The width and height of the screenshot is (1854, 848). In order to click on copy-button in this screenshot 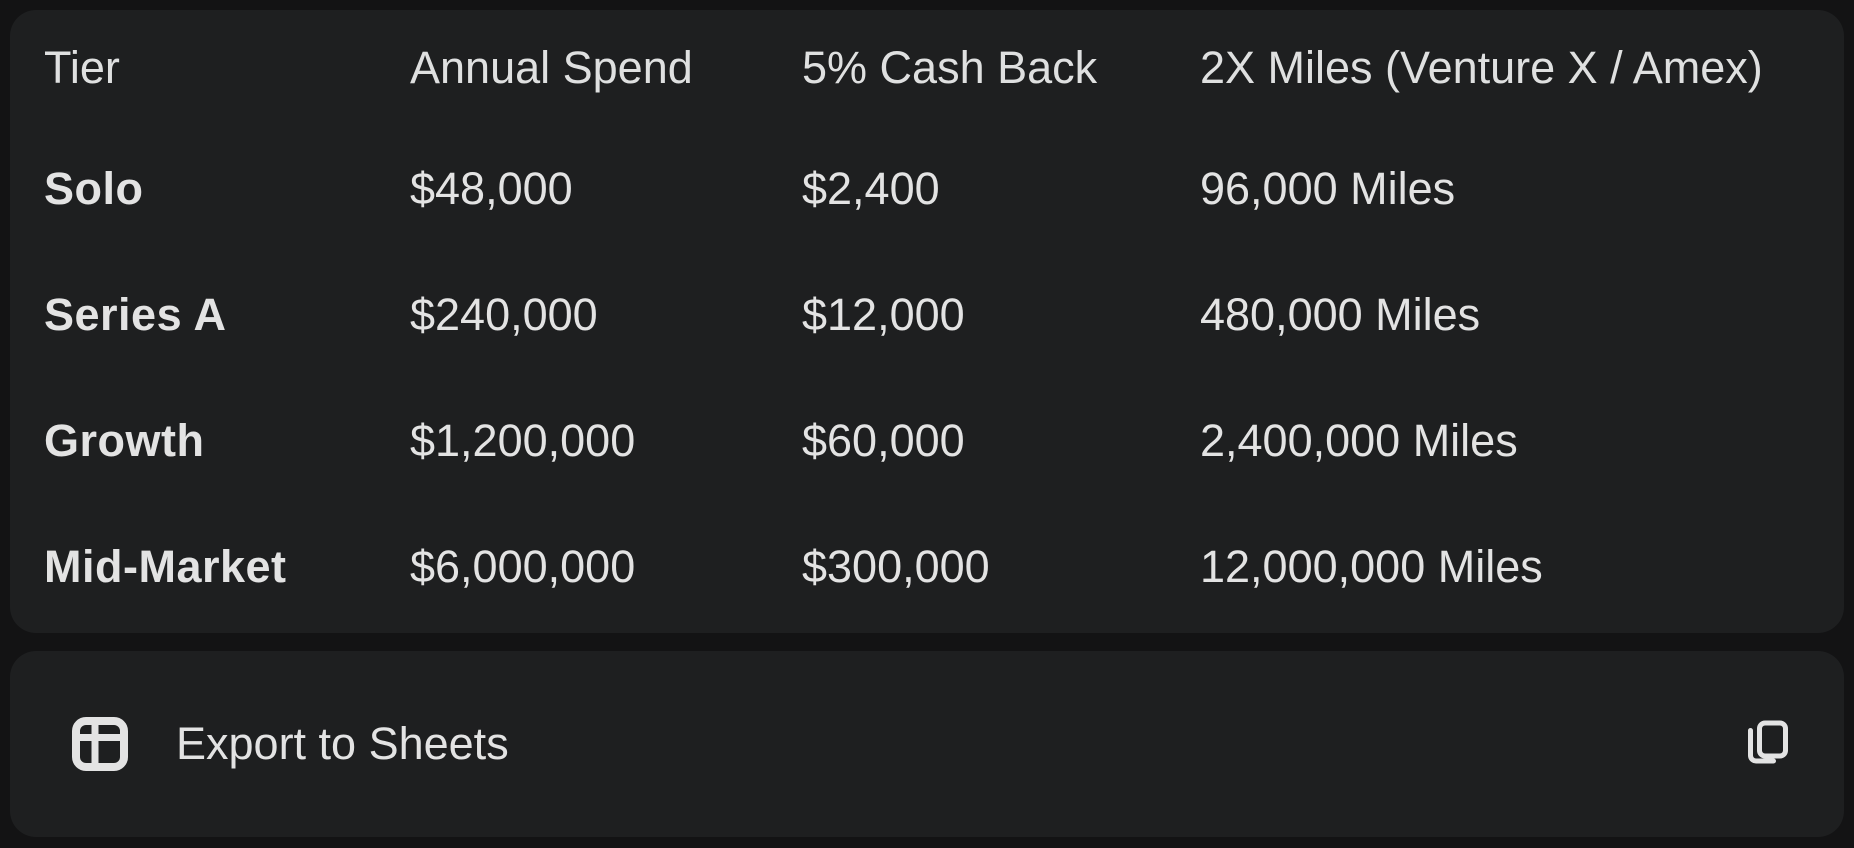, I will do `click(1767, 744)`.